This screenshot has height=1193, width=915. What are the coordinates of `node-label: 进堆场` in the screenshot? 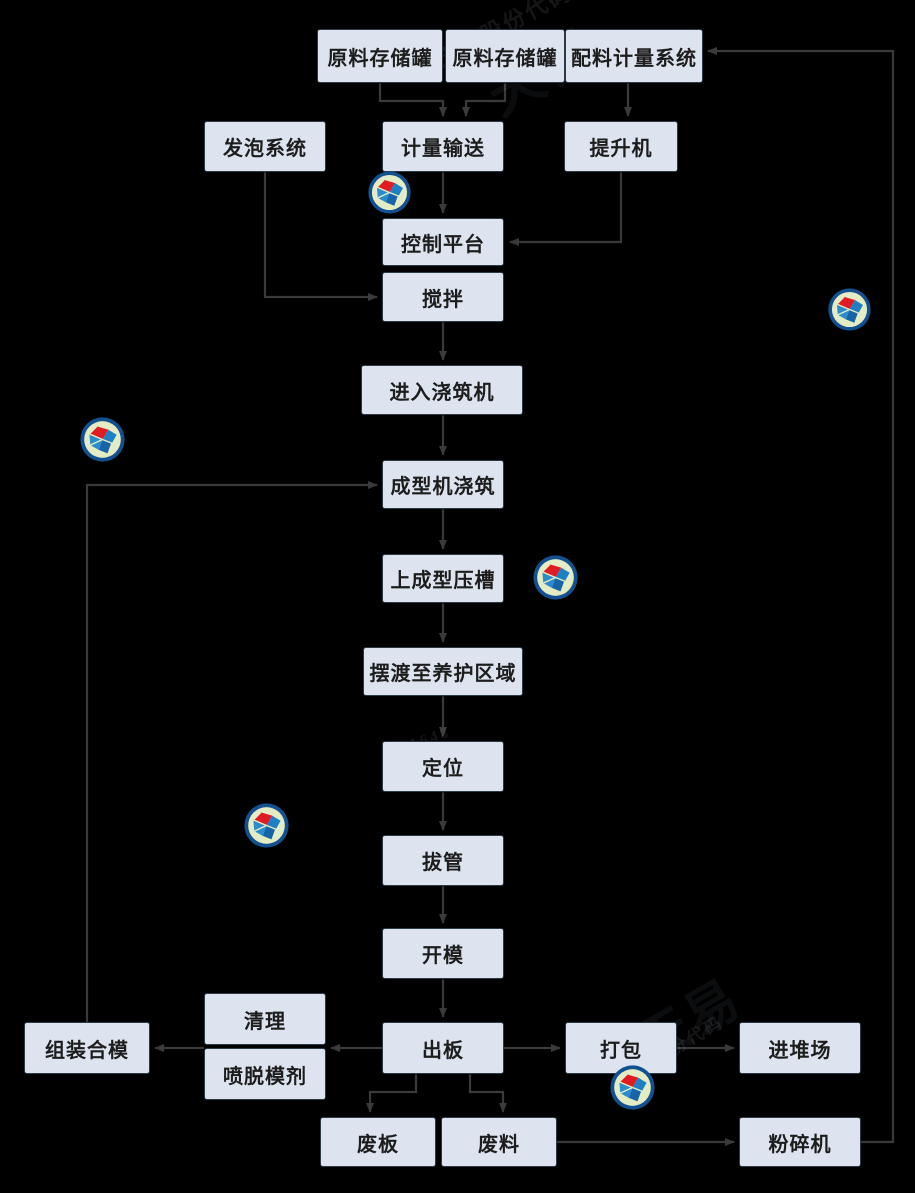 It's located at (800, 1050).